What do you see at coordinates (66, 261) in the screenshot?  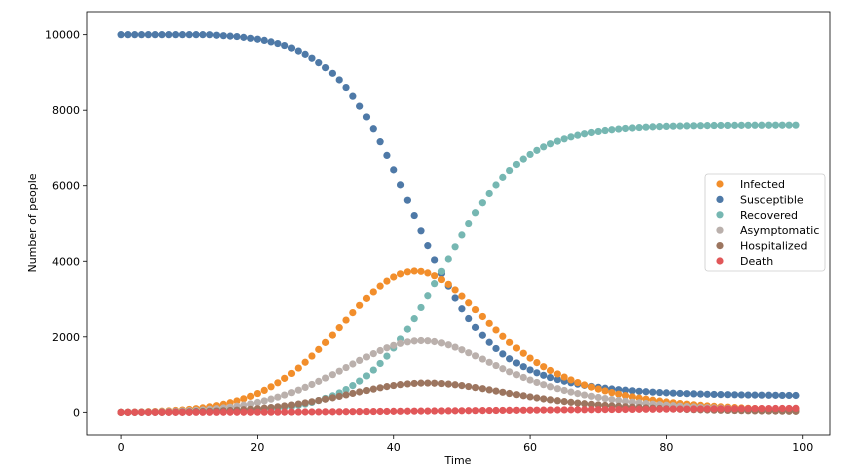 I see `y-tick-label-4000: 4000` at bounding box center [66, 261].